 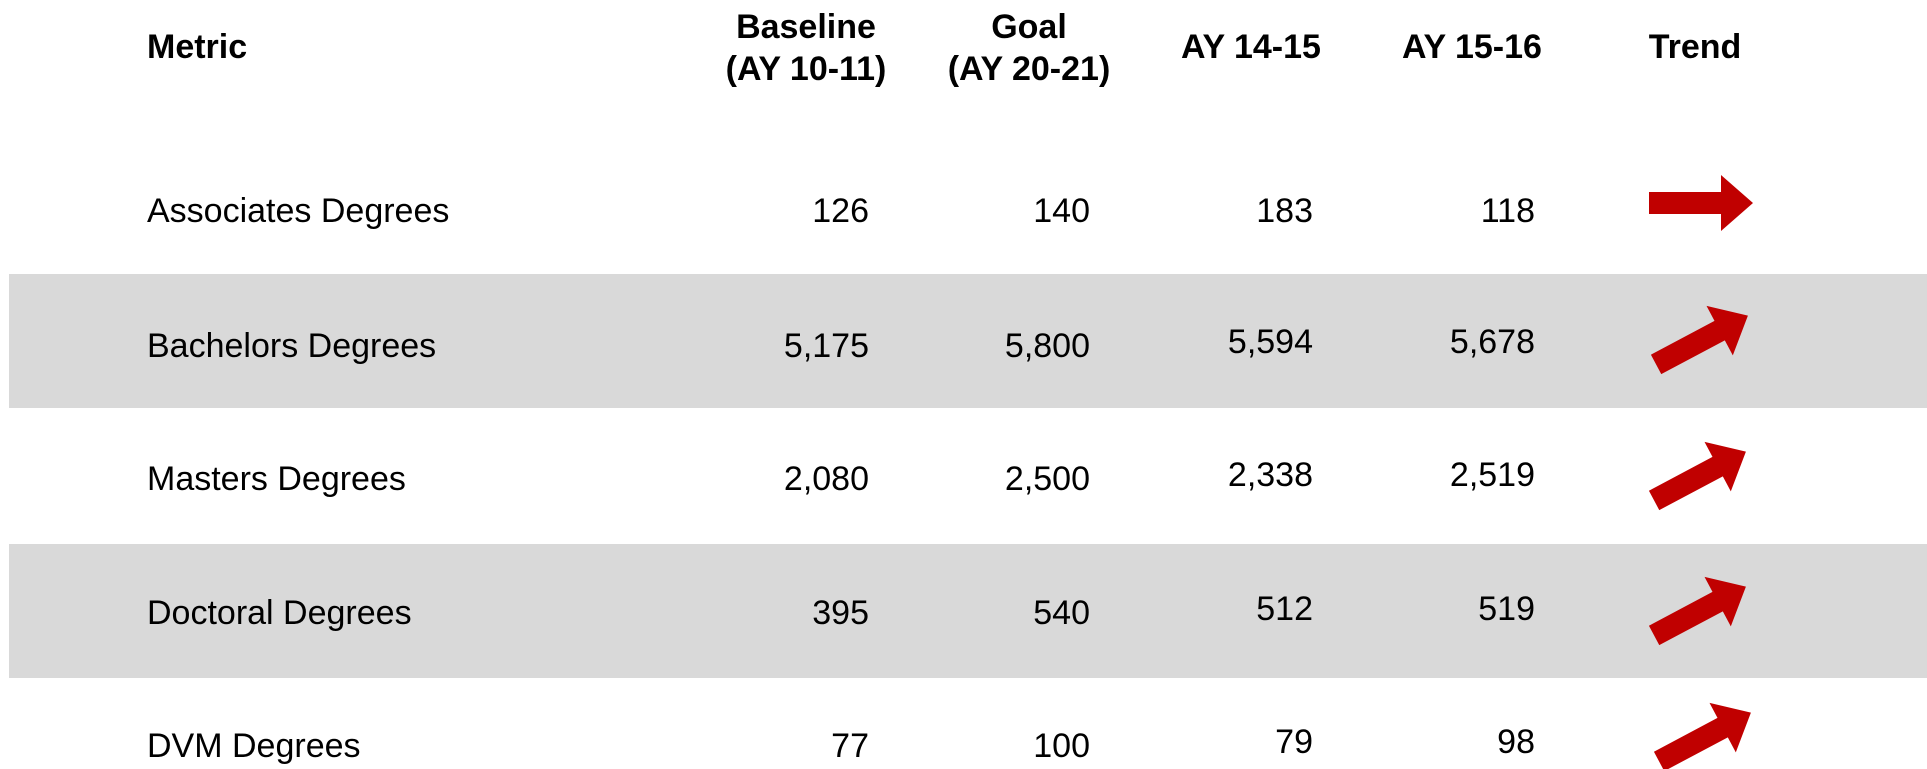 I want to click on metric-value: 512, so click(x=1284, y=609).